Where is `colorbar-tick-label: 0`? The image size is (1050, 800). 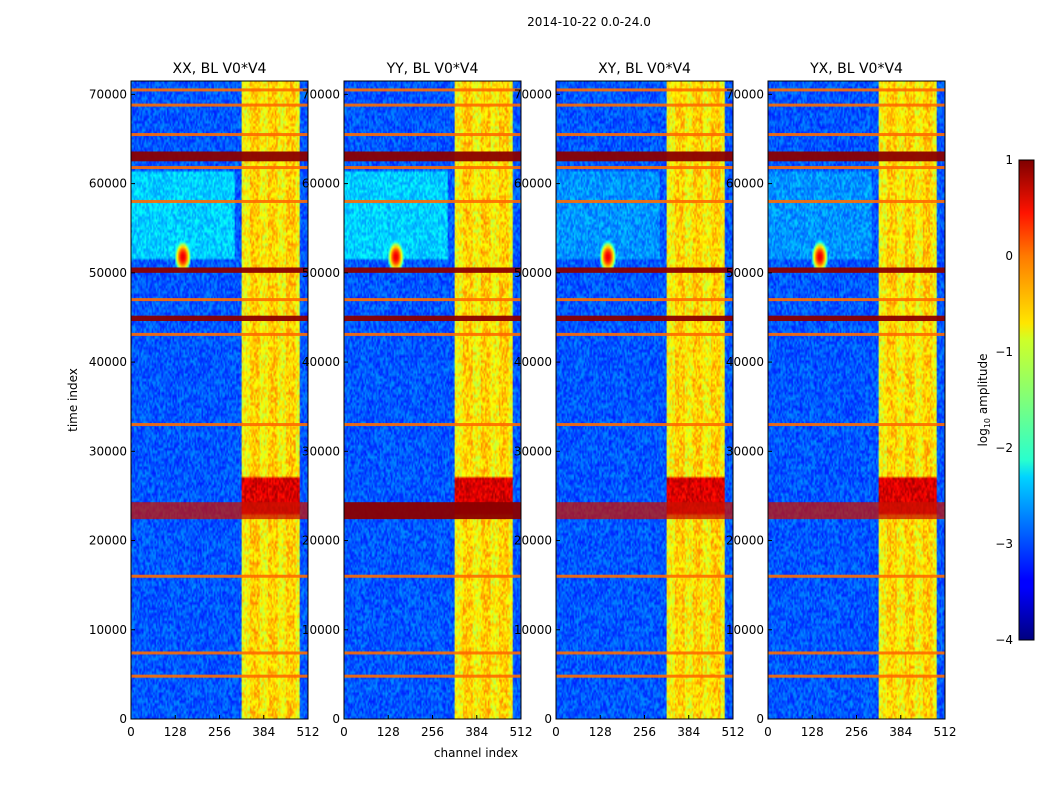 colorbar-tick-label: 0 is located at coordinates (1009, 256).